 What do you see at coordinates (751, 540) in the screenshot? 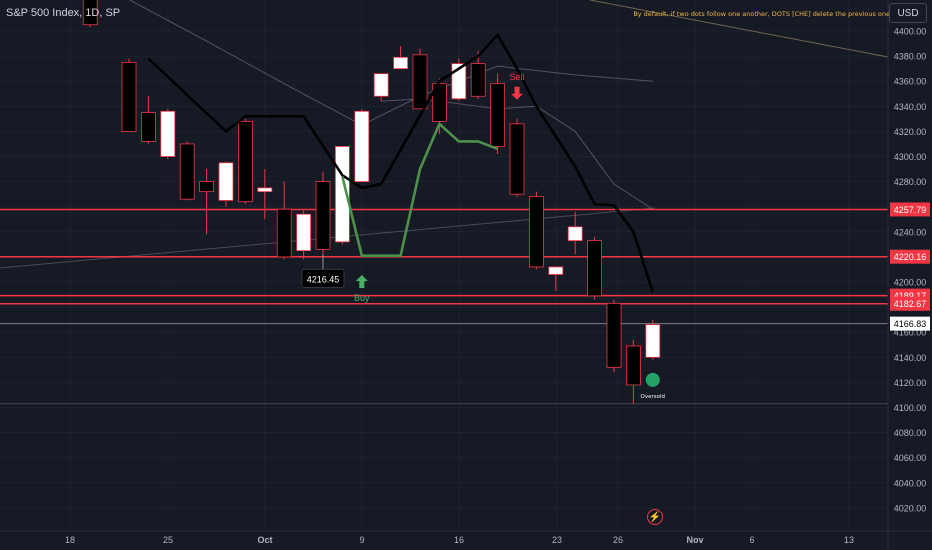
I see `time-tick-label: 6` at bounding box center [751, 540].